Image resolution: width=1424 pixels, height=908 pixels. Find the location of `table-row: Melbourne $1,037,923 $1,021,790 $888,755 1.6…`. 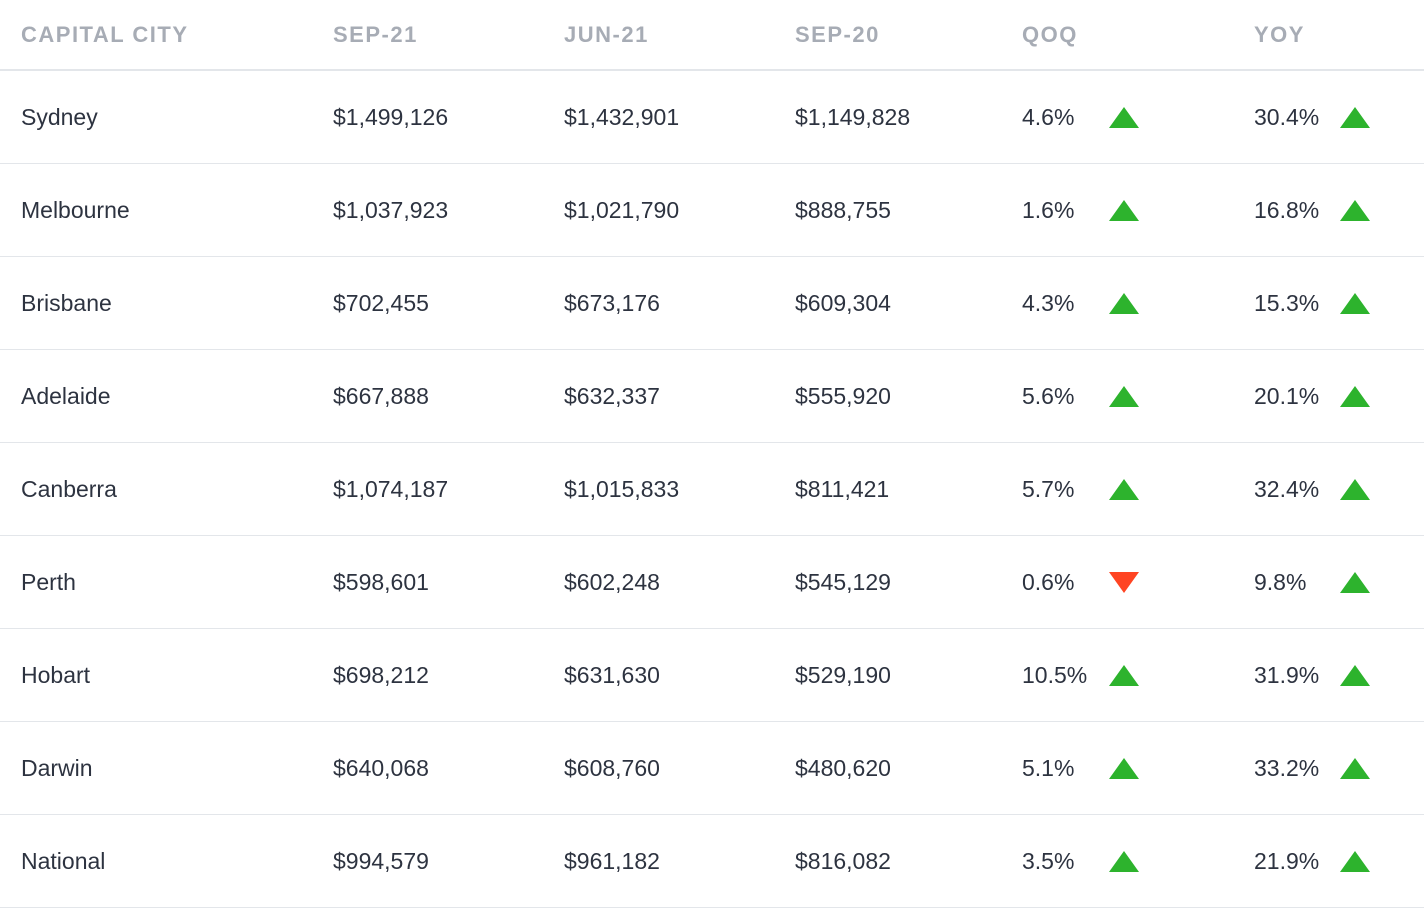

table-row: Melbourne $1,037,923 $1,021,790 $888,755 1.6… is located at coordinates (712, 210).